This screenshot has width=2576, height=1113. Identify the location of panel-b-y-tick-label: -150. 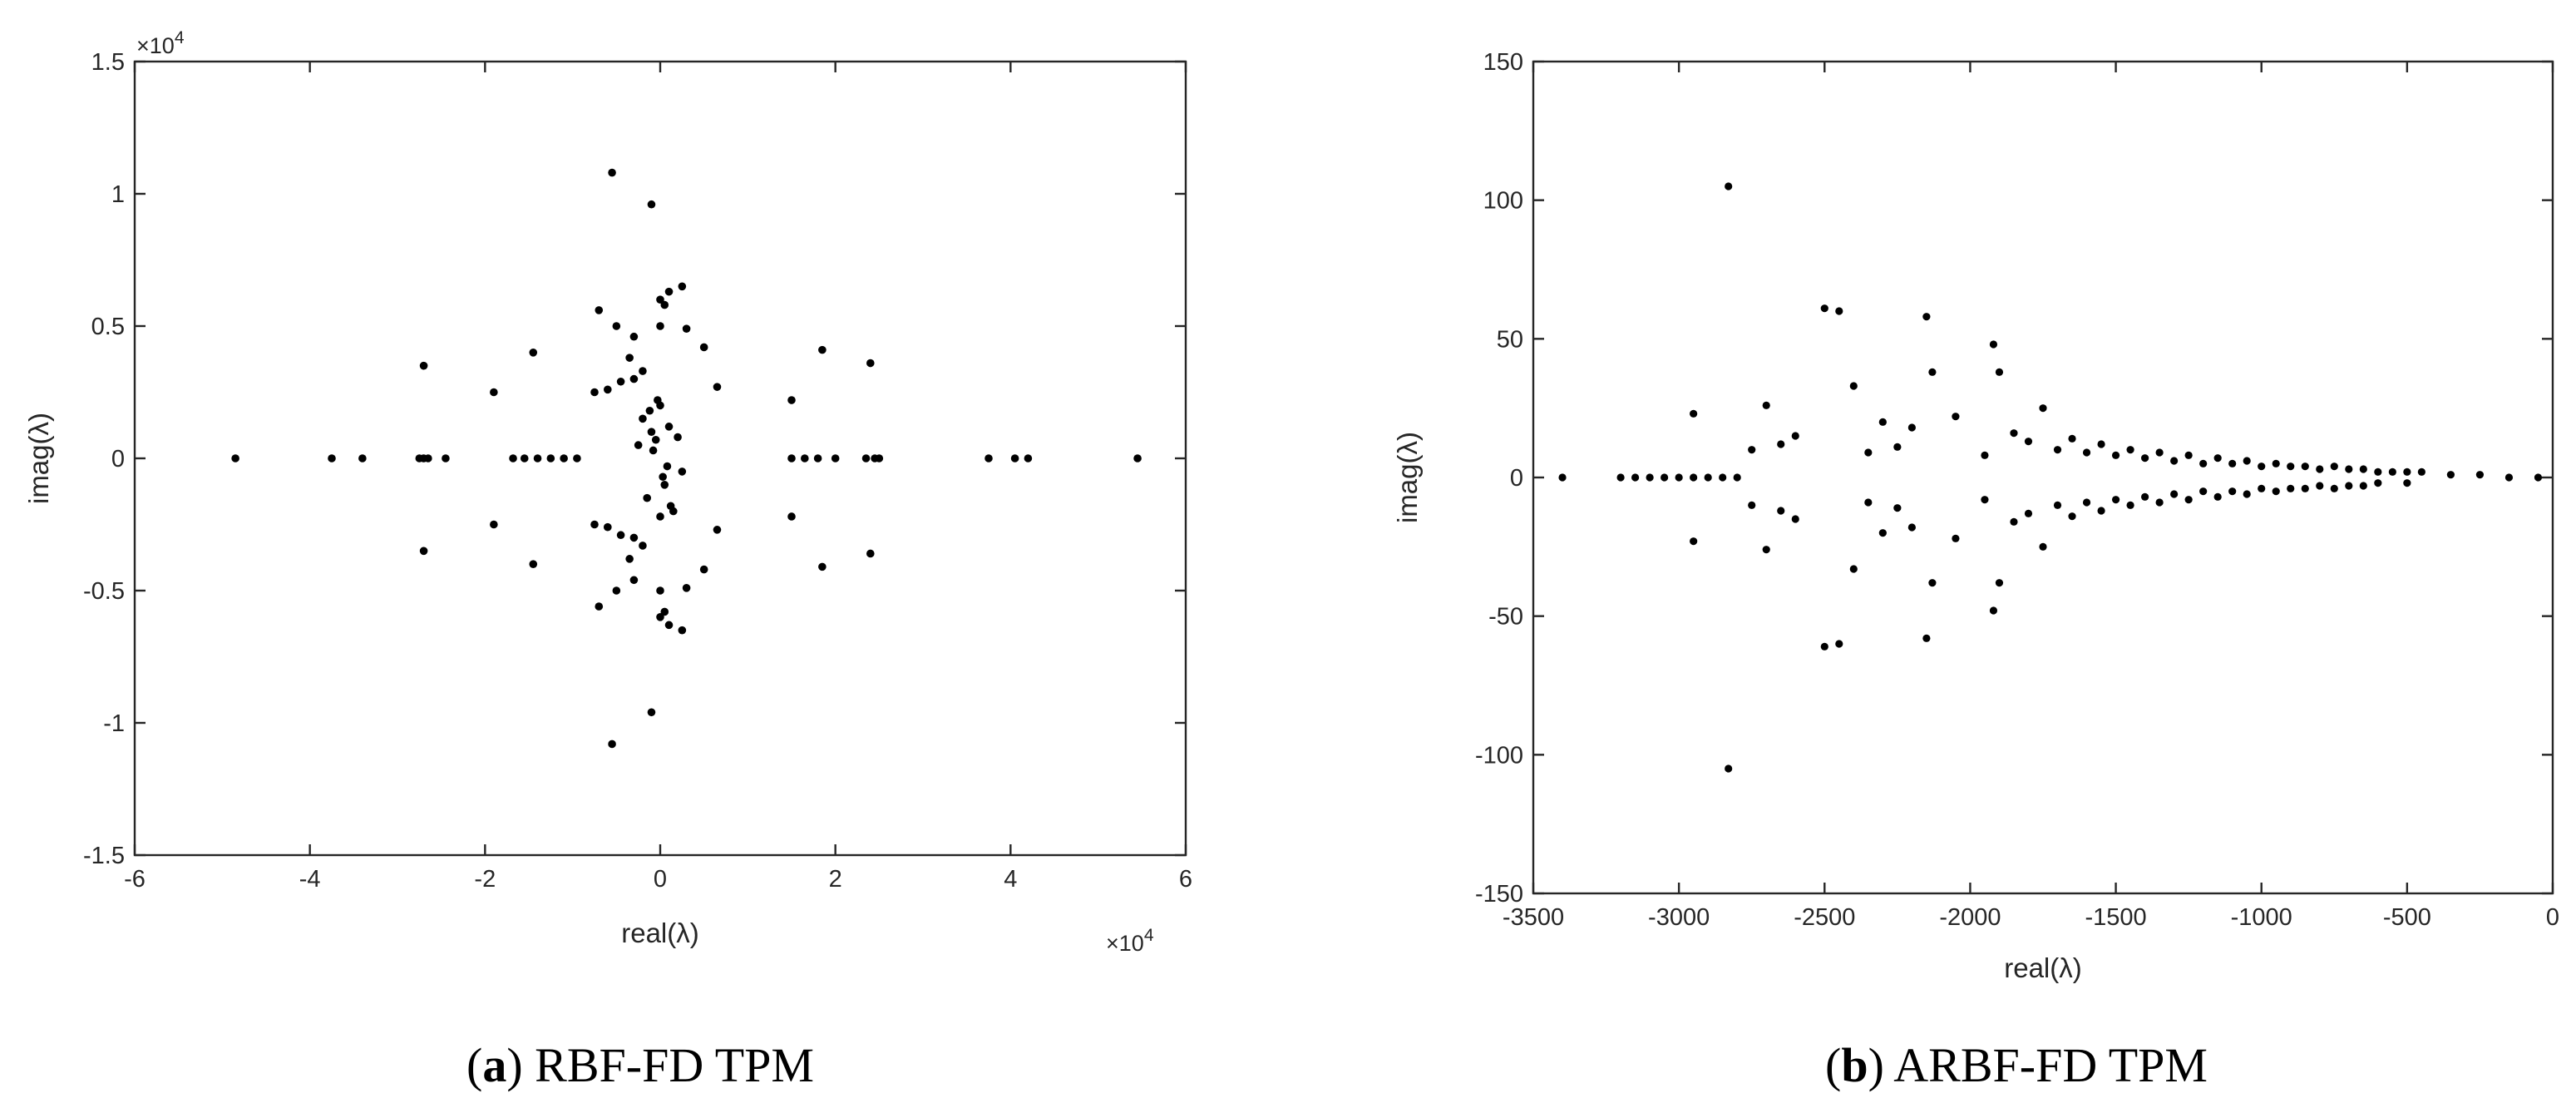
(1499, 894).